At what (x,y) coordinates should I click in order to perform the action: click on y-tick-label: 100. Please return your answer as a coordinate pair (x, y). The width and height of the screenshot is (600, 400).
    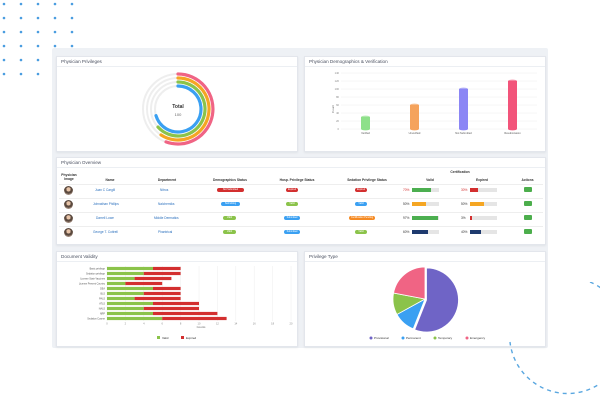
    Looking at the image, I should click on (337, 89).